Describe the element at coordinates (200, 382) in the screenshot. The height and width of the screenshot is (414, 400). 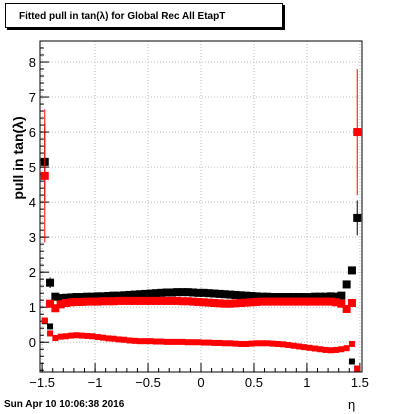
I see `x-tick-label: 0` at that location.